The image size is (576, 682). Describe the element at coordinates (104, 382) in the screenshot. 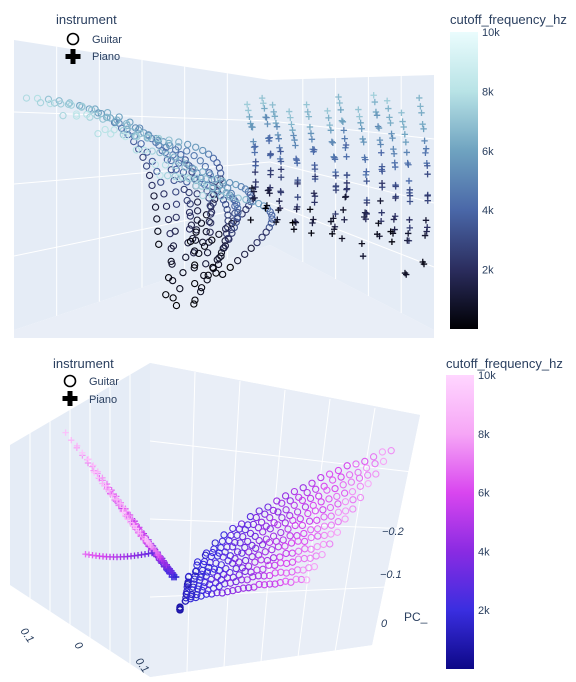

I see `bottom-legend-guitar-label: Guitar` at that location.